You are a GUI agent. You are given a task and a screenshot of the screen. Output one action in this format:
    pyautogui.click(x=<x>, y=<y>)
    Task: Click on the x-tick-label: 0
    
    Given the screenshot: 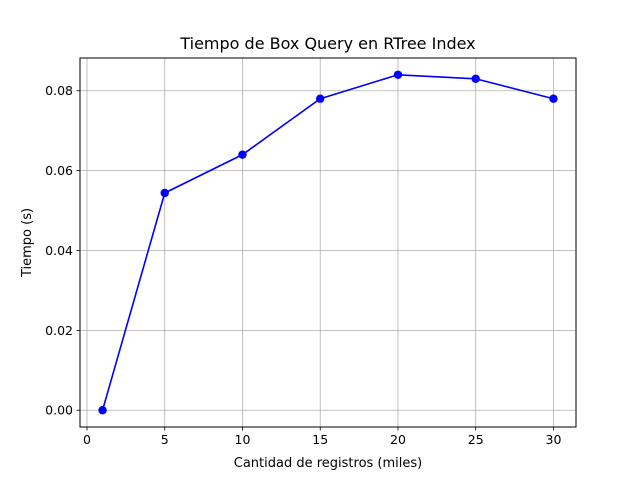 What is the action you would take?
    pyautogui.click(x=87, y=439)
    